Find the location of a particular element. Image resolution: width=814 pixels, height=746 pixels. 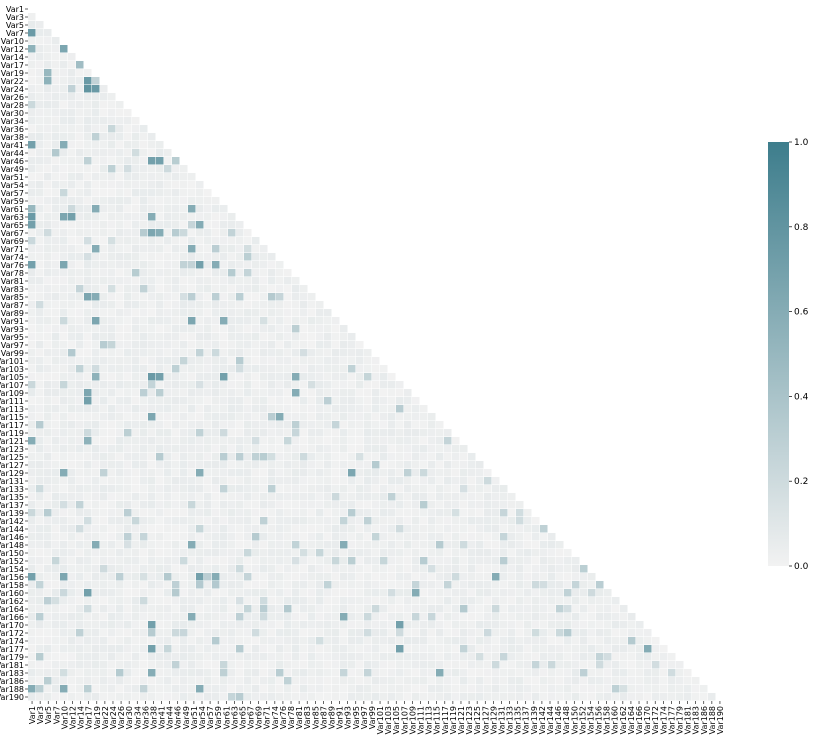

y-tick-label: Var177 is located at coordinates (12, 649).